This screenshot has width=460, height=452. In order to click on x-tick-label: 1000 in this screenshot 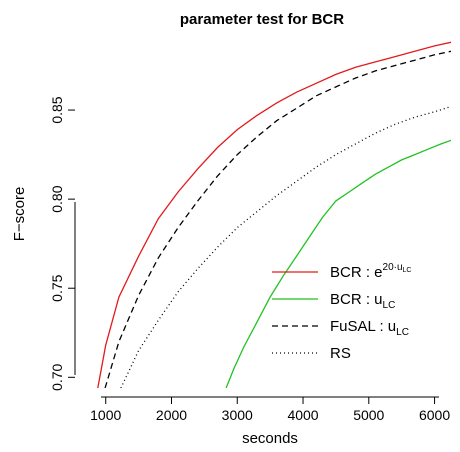, I will do `click(105, 415)`.